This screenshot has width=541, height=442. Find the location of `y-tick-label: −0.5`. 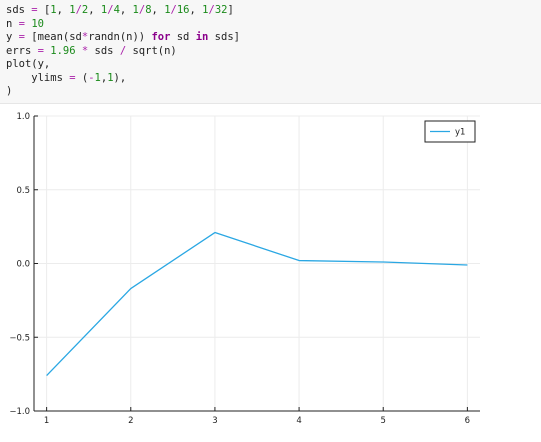

y-tick-label: −0.5 is located at coordinates (19, 338).